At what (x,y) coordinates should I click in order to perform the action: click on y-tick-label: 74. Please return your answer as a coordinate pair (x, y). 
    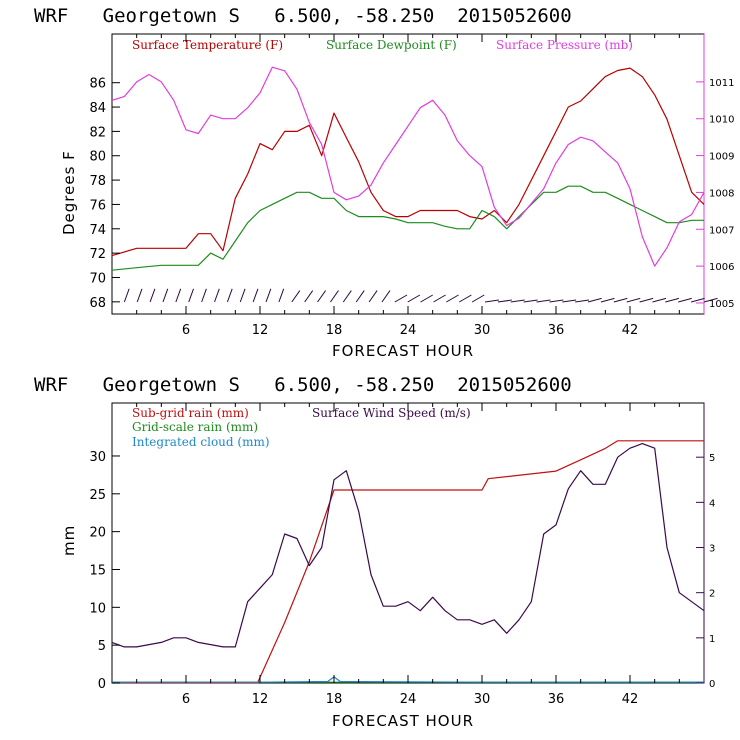
    Looking at the image, I should click on (97, 230).